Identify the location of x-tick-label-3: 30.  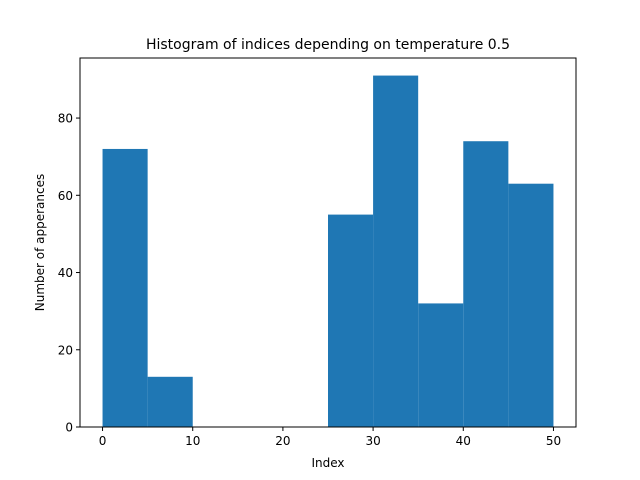
(372, 441).